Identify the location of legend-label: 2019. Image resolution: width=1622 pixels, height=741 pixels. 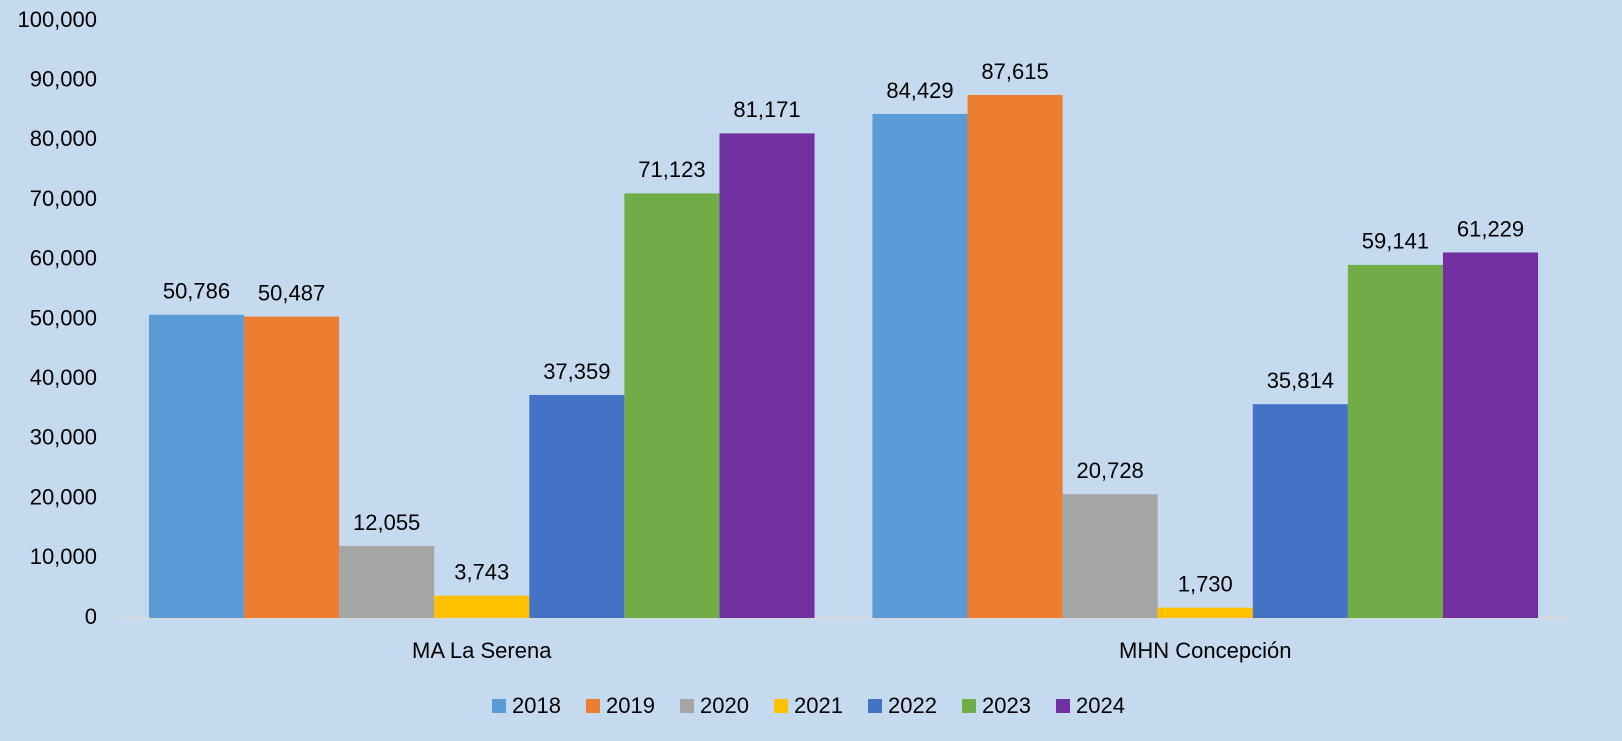
(630, 705).